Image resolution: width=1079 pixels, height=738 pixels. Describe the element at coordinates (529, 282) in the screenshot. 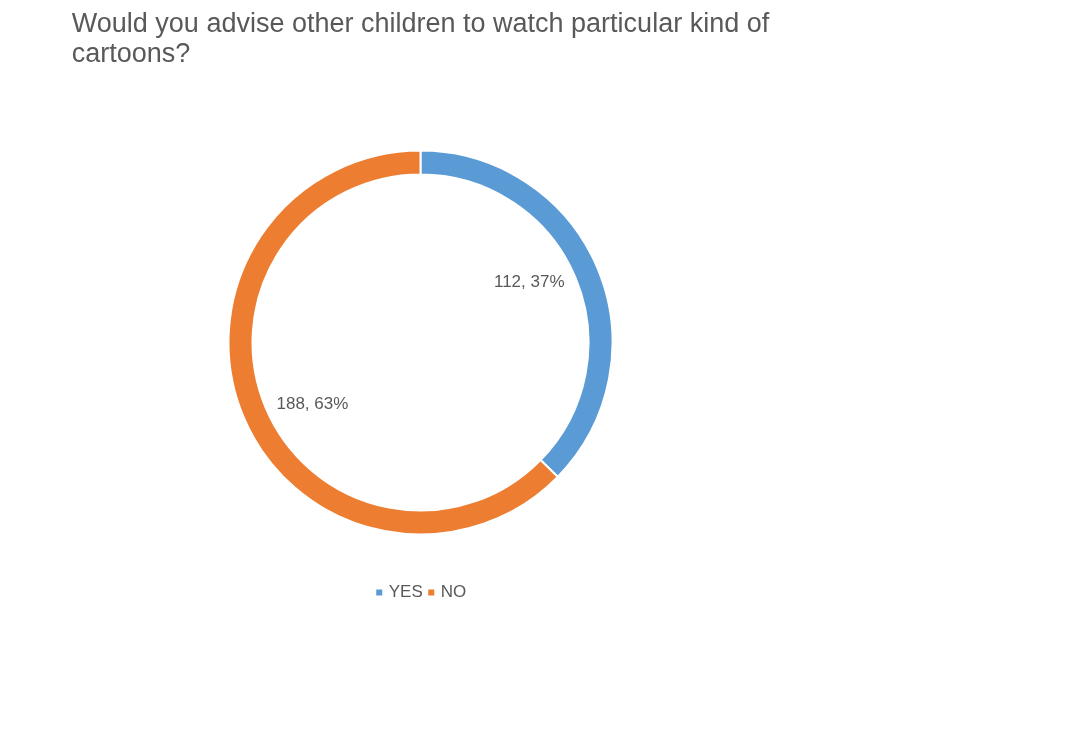

I see `data-label: 112, 37%` at that location.